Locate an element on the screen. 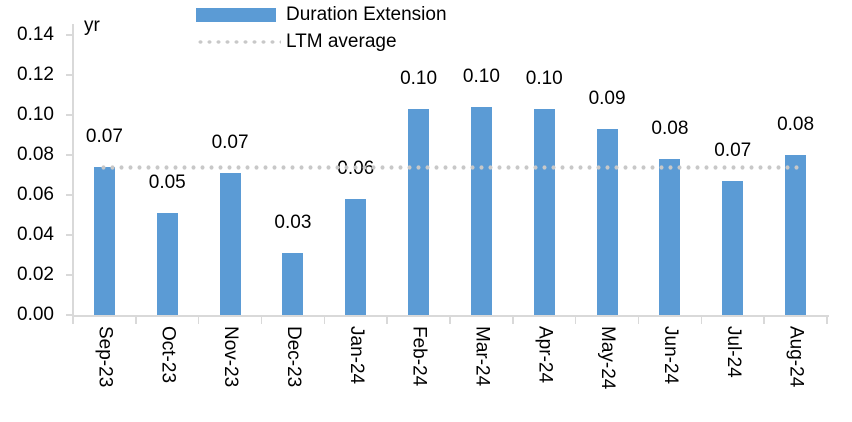  legend-dotted-line-swatch-icon is located at coordinates (238, 42).